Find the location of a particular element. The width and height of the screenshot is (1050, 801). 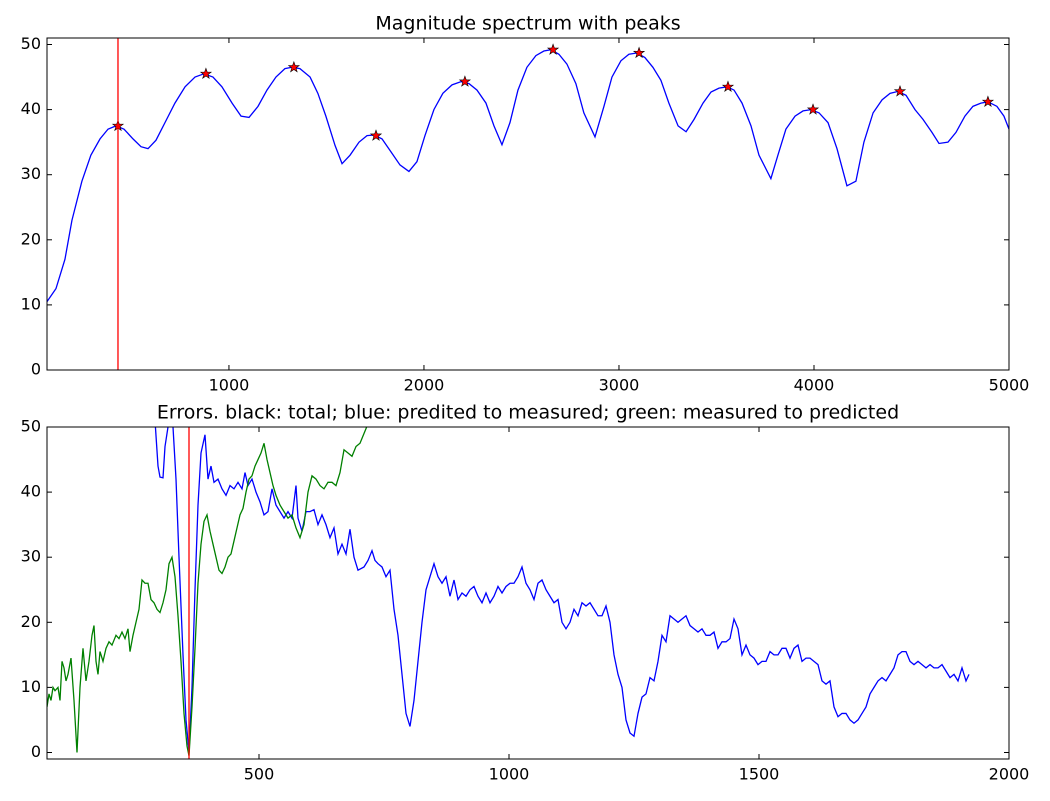

chart-title: Magnitude spectrum with peaks is located at coordinates (527, 24).